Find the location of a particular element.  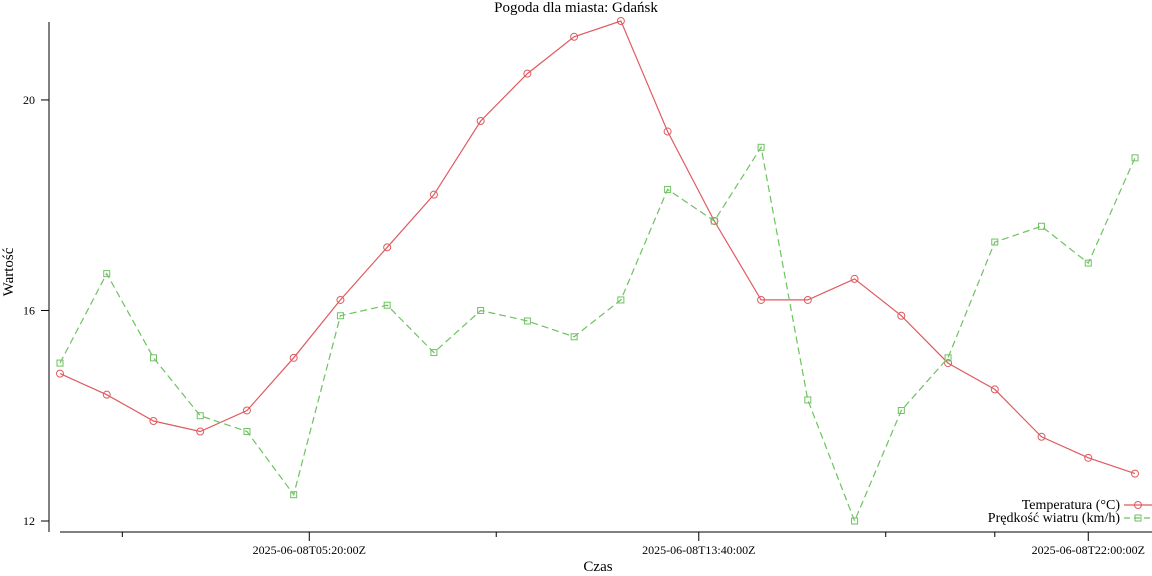

legend: Temperatura (°C) Prędkość wiatru (km/h) is located at coordinates (1070, 512).